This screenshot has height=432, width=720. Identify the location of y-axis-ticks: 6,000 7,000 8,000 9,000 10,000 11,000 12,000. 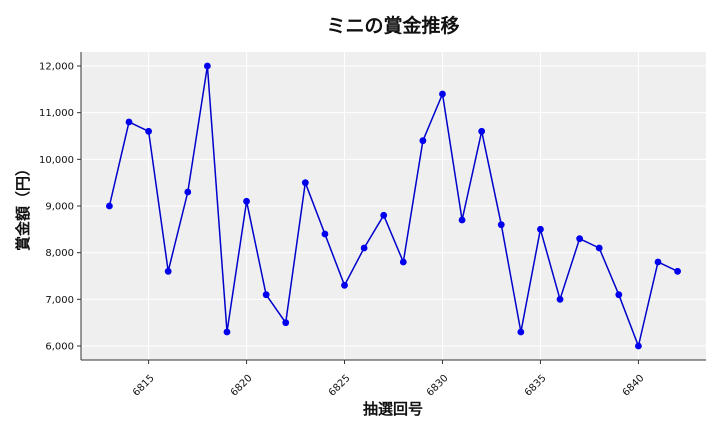
(60, 207).